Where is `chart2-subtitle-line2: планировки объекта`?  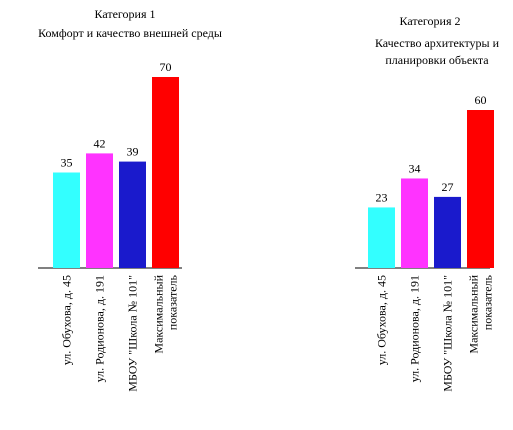
chart2-subtitle-line2: планировки объекта is located at coordinates (437, 60).